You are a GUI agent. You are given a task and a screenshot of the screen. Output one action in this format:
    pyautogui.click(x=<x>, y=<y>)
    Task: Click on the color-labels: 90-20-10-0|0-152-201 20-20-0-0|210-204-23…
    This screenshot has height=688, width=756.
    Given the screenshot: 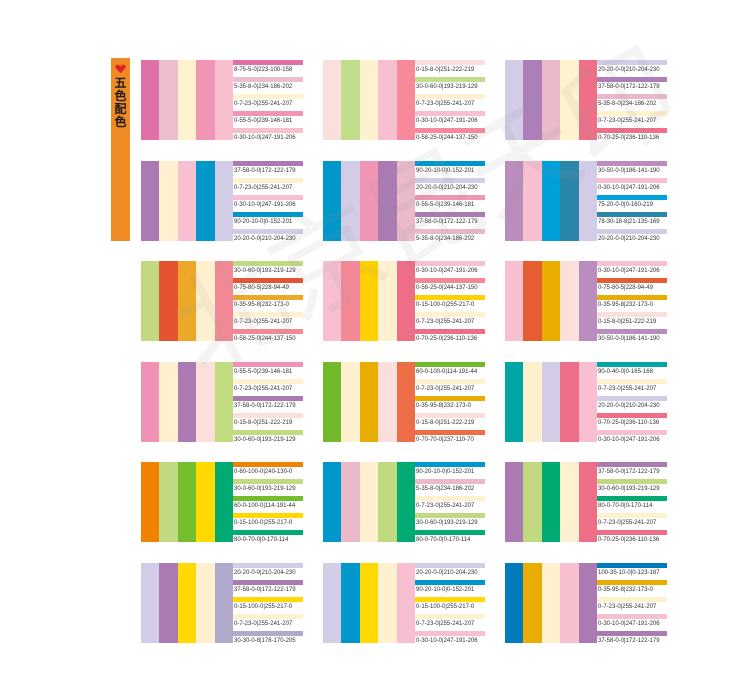 What is the action you would take?
    pyautogui.click(x=450, y=201)
    